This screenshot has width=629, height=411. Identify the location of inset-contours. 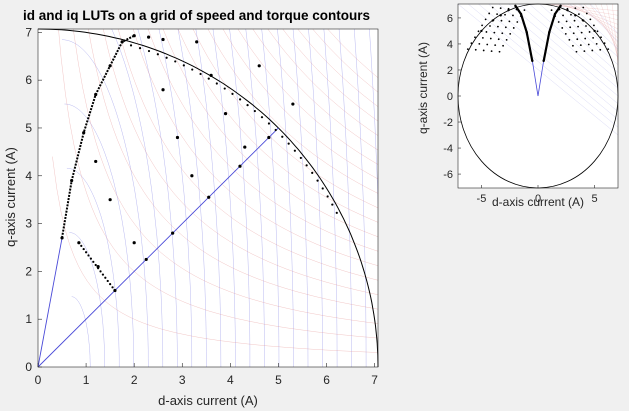
(538, 70).